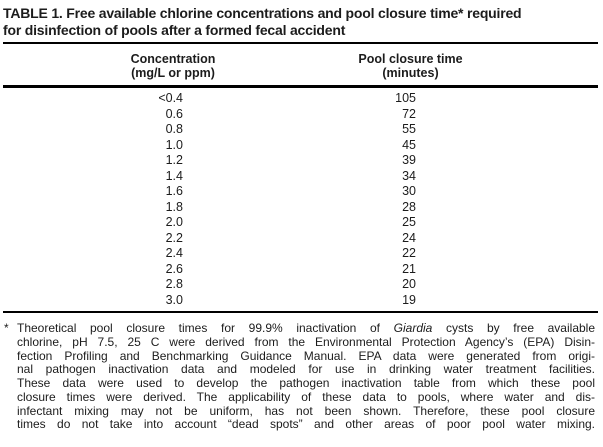 The width and height of the screenshot is (603, 447). Describe the element at coordinates (409, 113) in the screenshot. I see `closure-time-cell: 72` at that location.